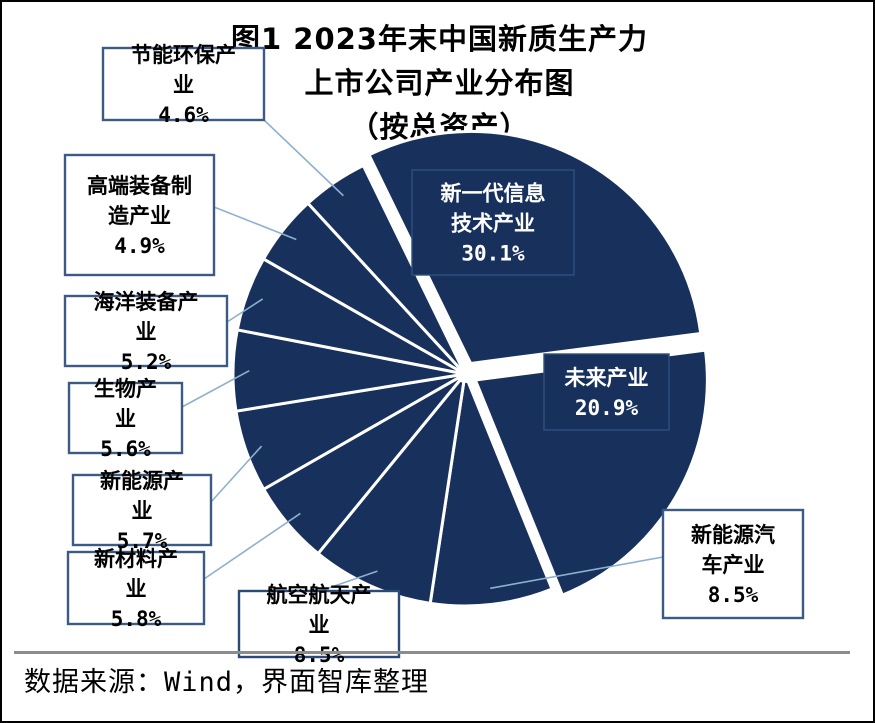 The image size is (875, 723). What do you see at coordinates (139, 201) in the screenshot?
I see `slice-label: 高端装备制造产业` at bounding box center [139, 201].